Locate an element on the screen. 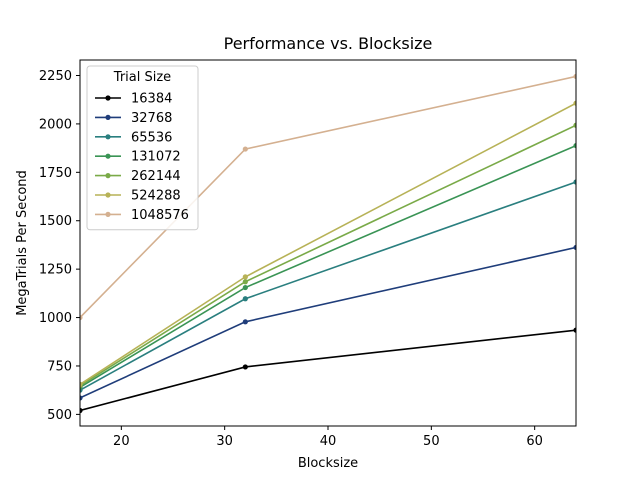  legend-label: 1048576 is located at coordinates (160, 215).